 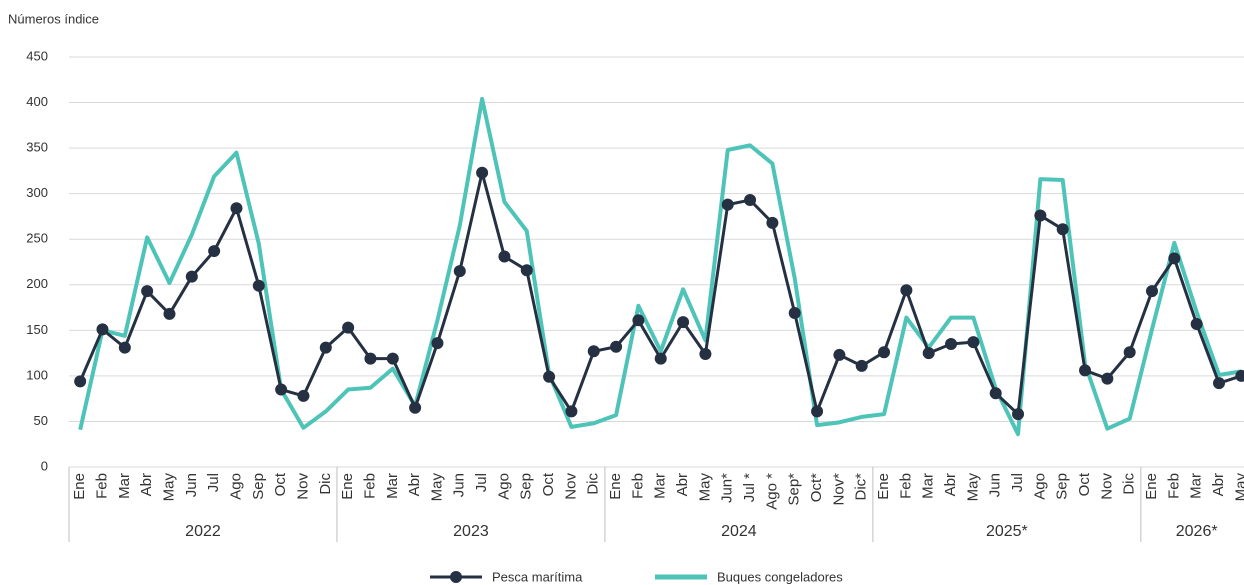 What do you see at coordinates (37, 238) in the screenshot?
I see `y-tick-label: 250` at bounding box center [37, 238].